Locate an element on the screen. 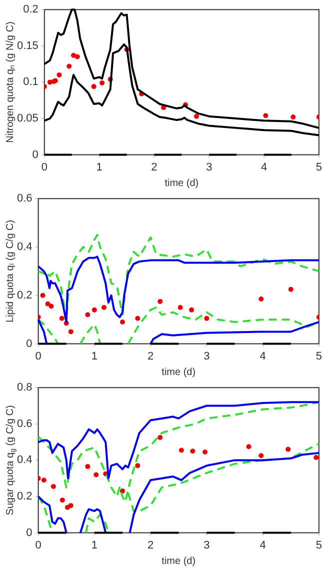 The height and width of the screenshot is (568, 325). y-axis-title: Lipid quota qₗ (g C/g C) is located at coordinates (10, 271).